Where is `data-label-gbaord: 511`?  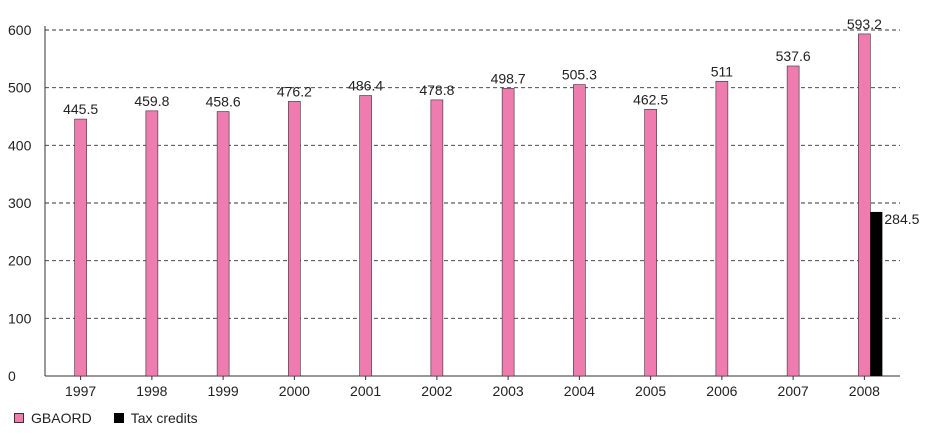 data-label-gbaord: 511 is located at coordinates (722, 71).